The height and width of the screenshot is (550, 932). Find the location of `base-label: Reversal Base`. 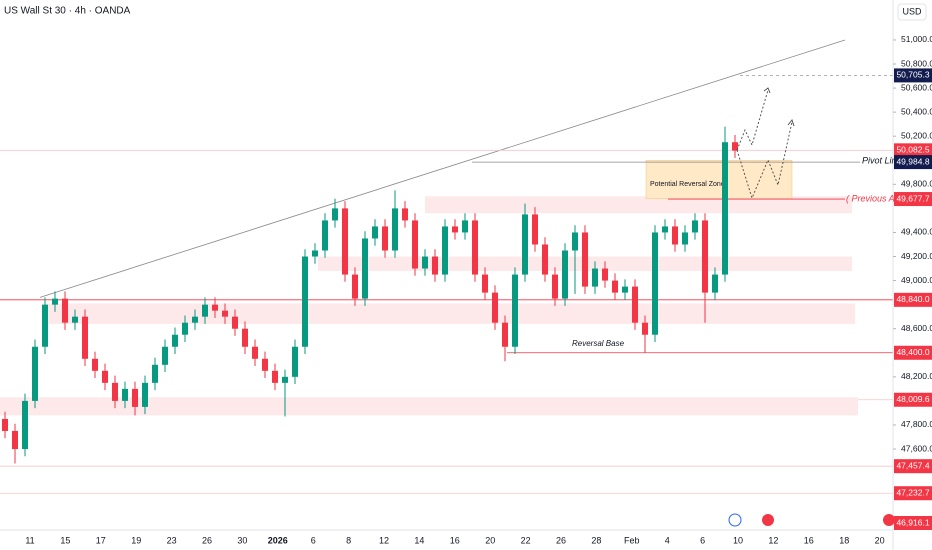

base-label: Reversal Base is located at coordinates (598, 343).